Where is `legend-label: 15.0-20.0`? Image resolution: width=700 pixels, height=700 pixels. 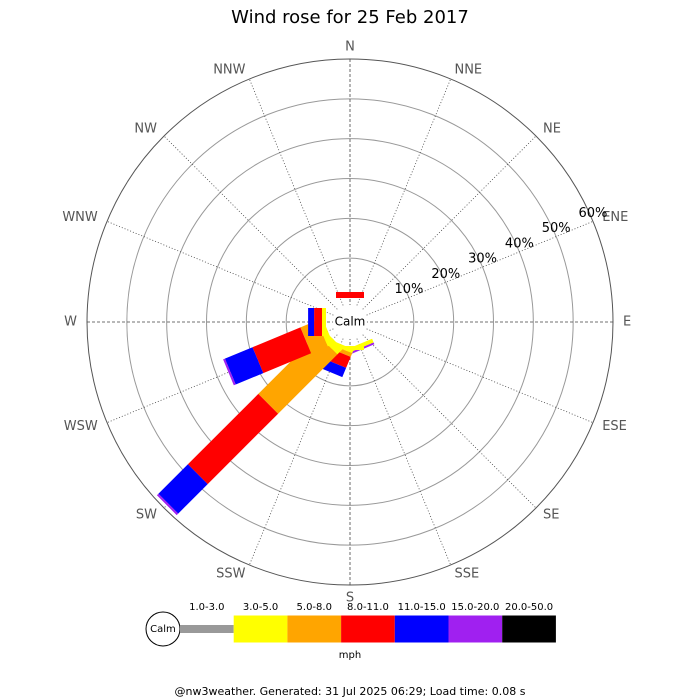
legend-label: 15.0-20.0 is located at coordinates (475, 607).